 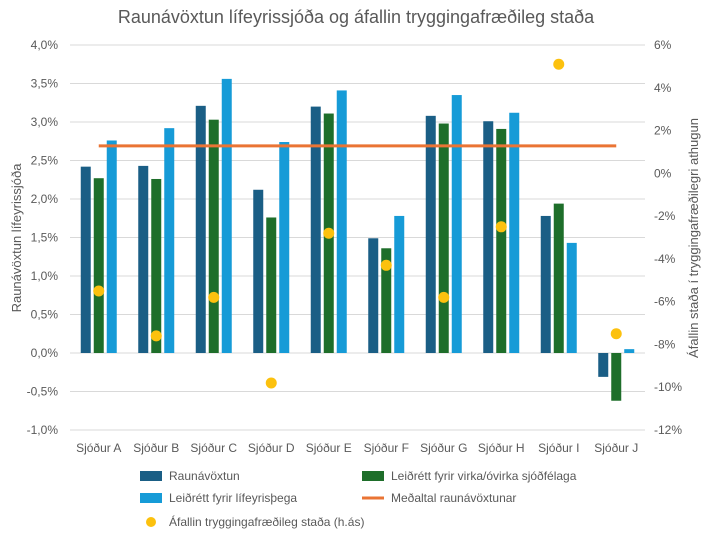 I want to click on x-tick-label: Sjóður E, so click(x=329, y=448).